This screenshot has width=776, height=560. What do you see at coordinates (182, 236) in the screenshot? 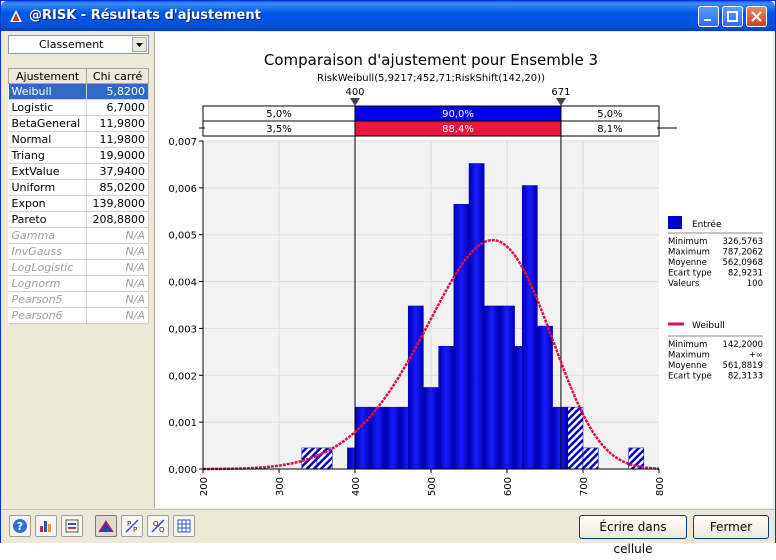
I see `y-tick-label: 0,005` at bounding box center [182, 236].